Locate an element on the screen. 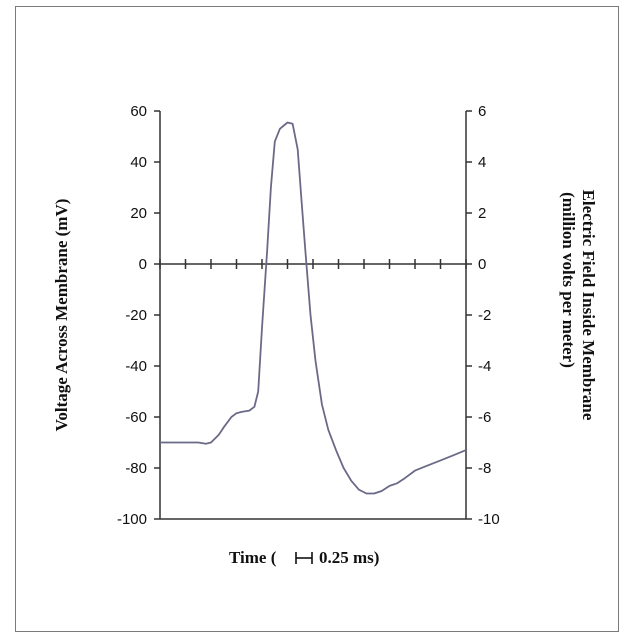  y2-tick-label: 2 is located at coordinates (482, 213).